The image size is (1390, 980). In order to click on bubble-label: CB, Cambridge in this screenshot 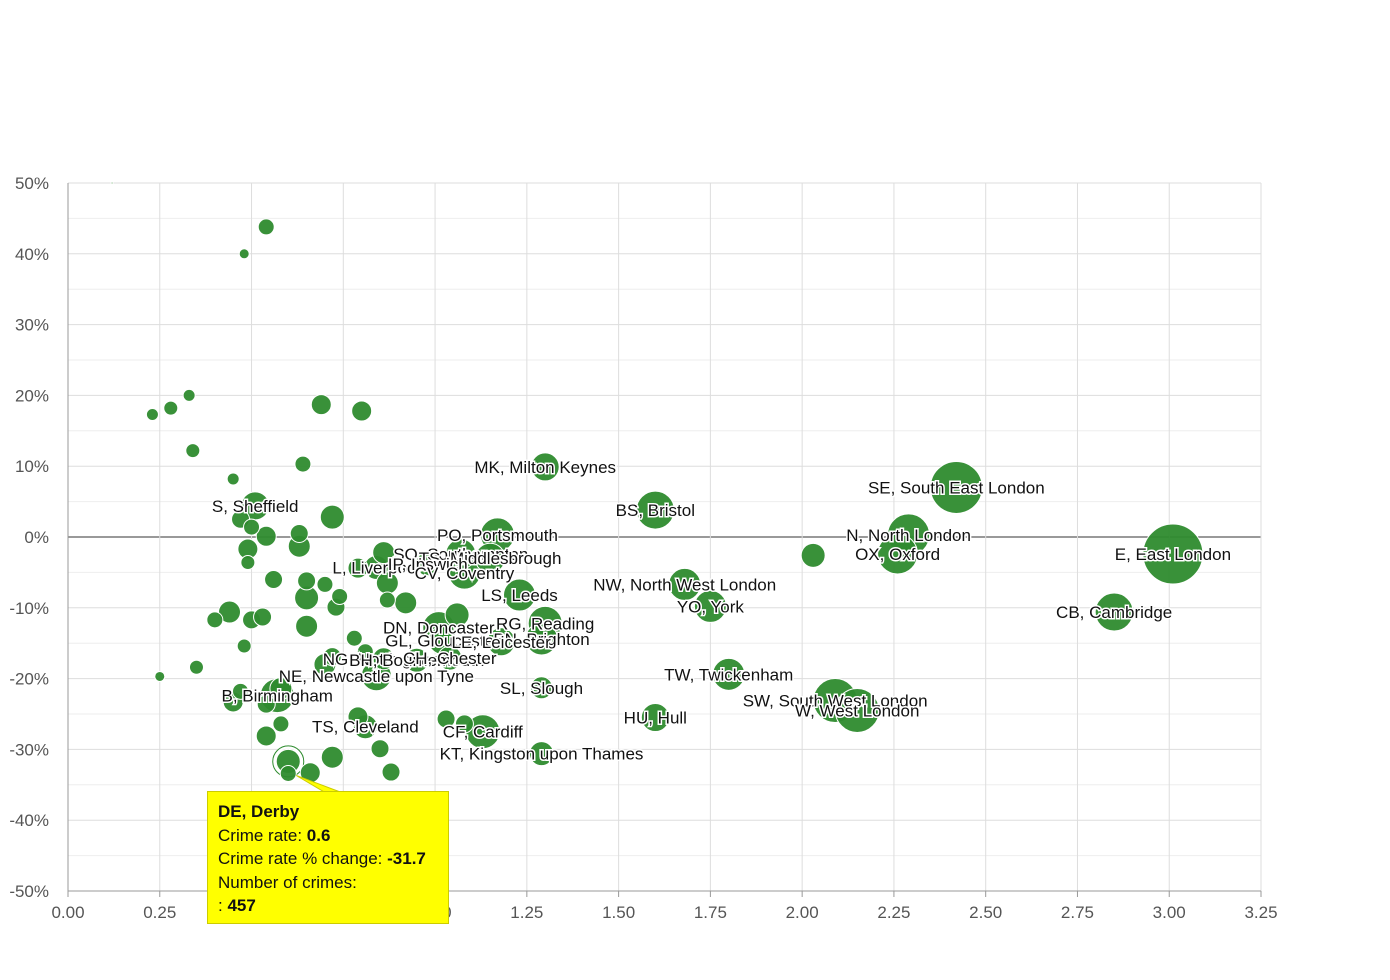, I will do `click(1114, 612)`.